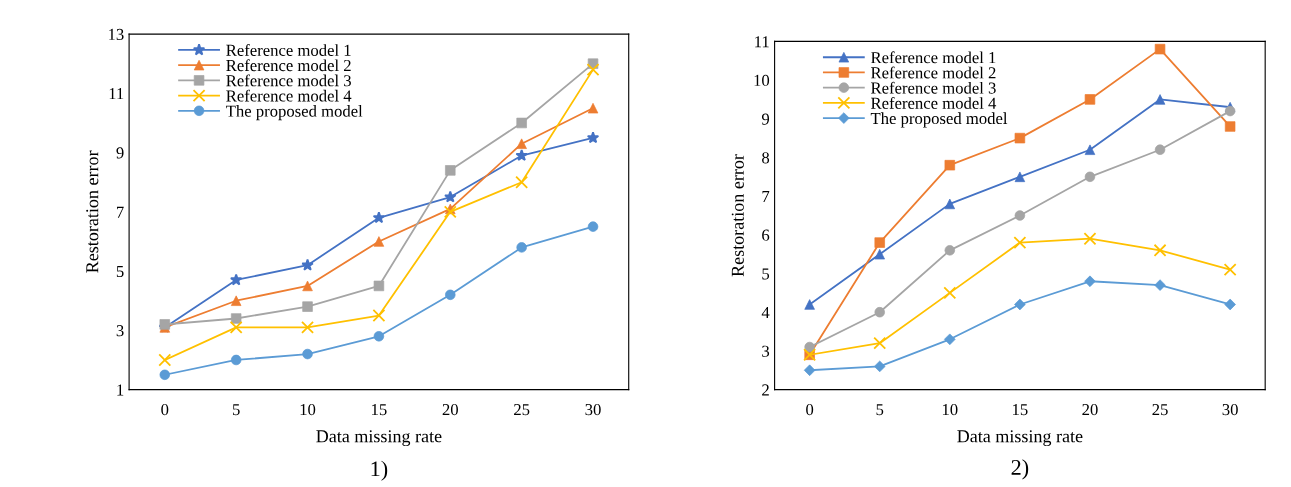 The image size is (1291, 487). What do you see at coordinates (120, 390) in the screenshot?
I see `y-tick-label: 1` at bounding box center [120, 390].